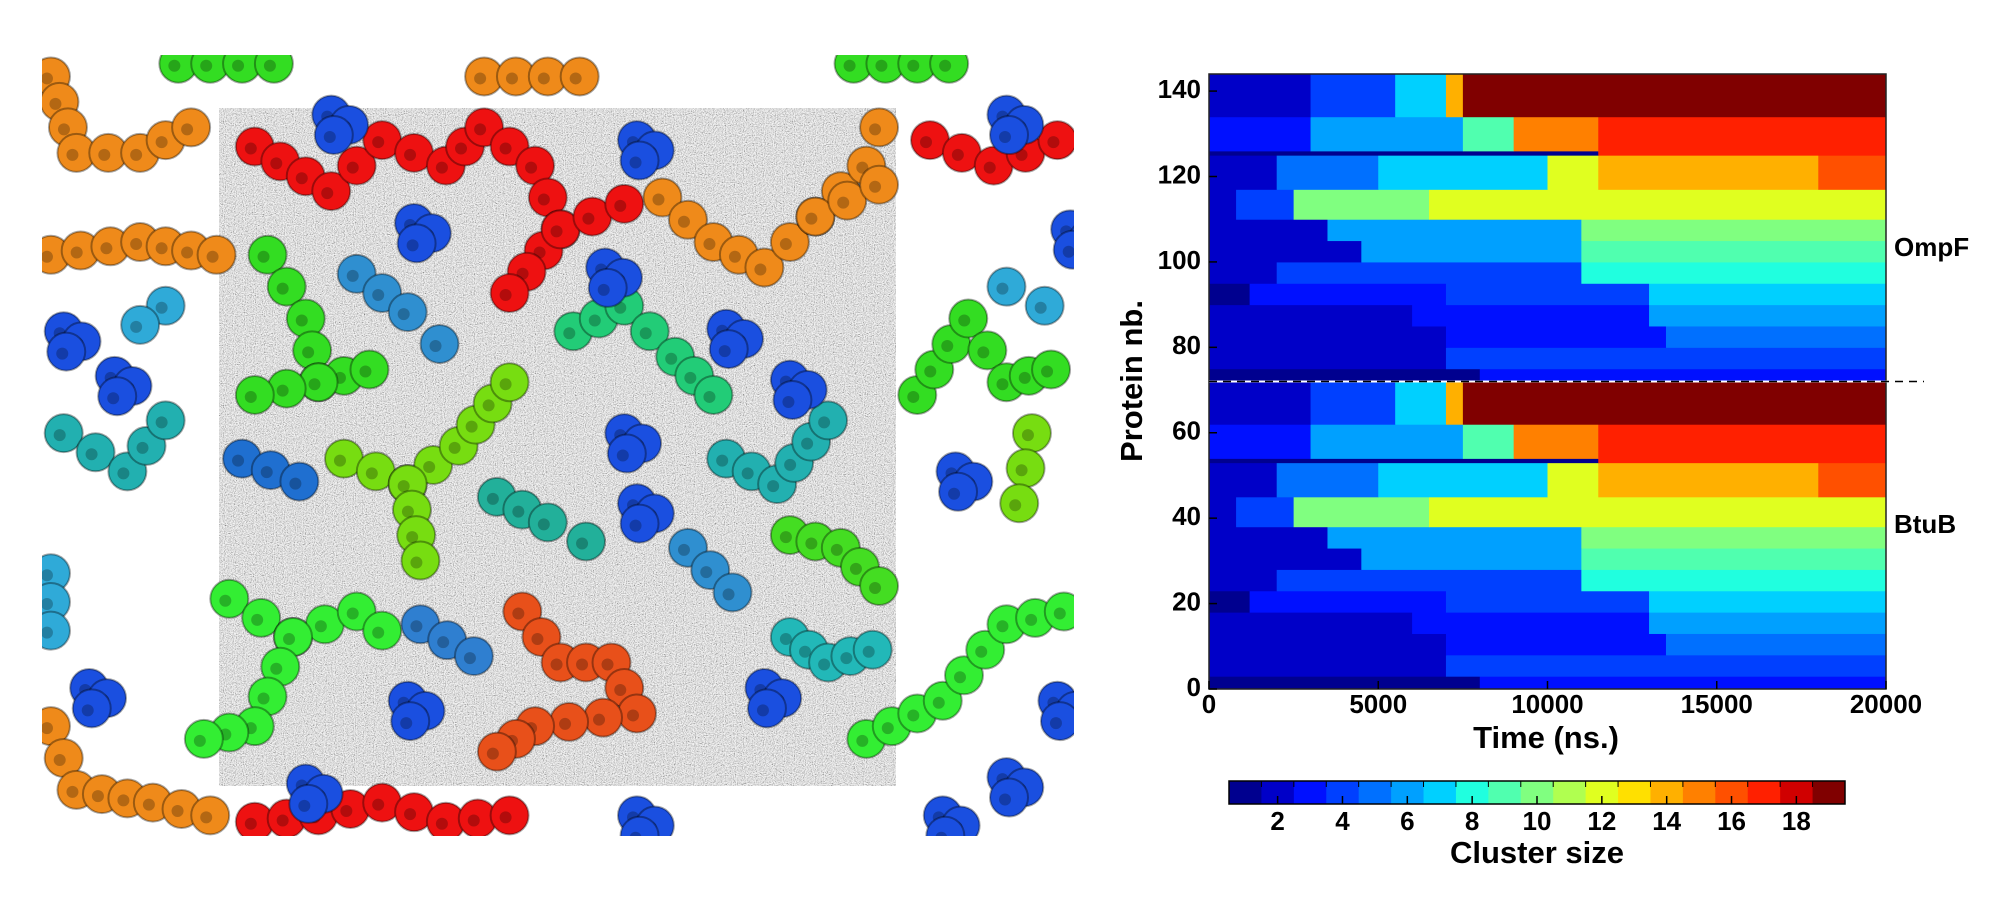  I want to click on y-tick-label: 0, so click(1194, 687).